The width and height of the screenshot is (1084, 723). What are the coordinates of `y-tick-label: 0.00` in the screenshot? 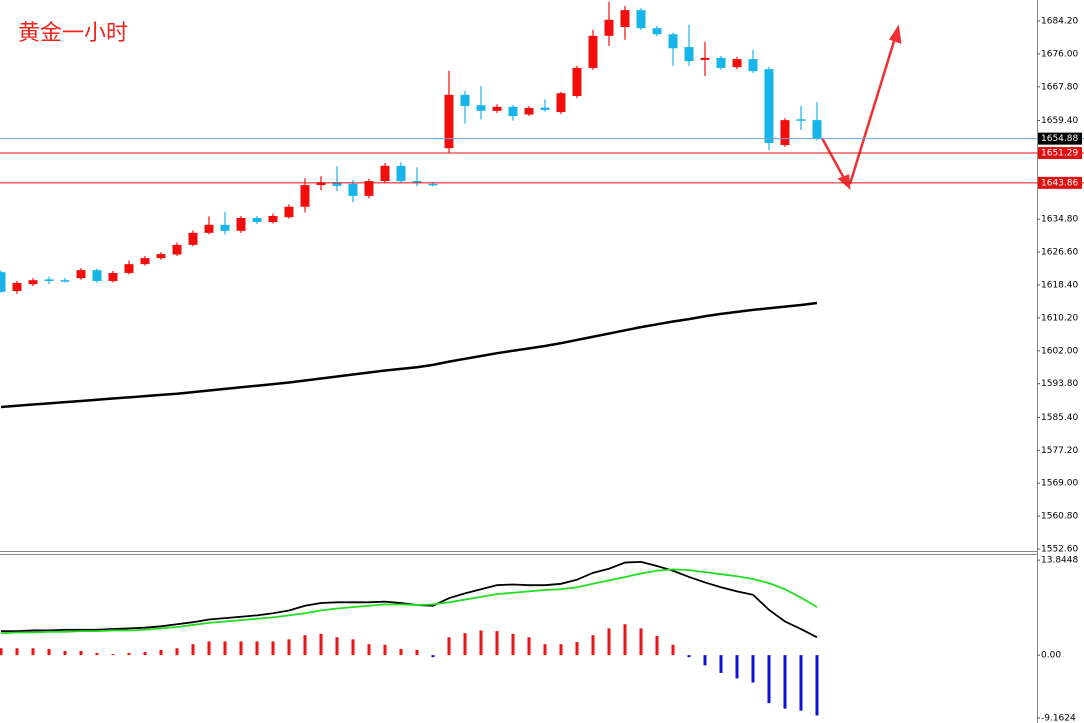 It's located at (1051, 656).